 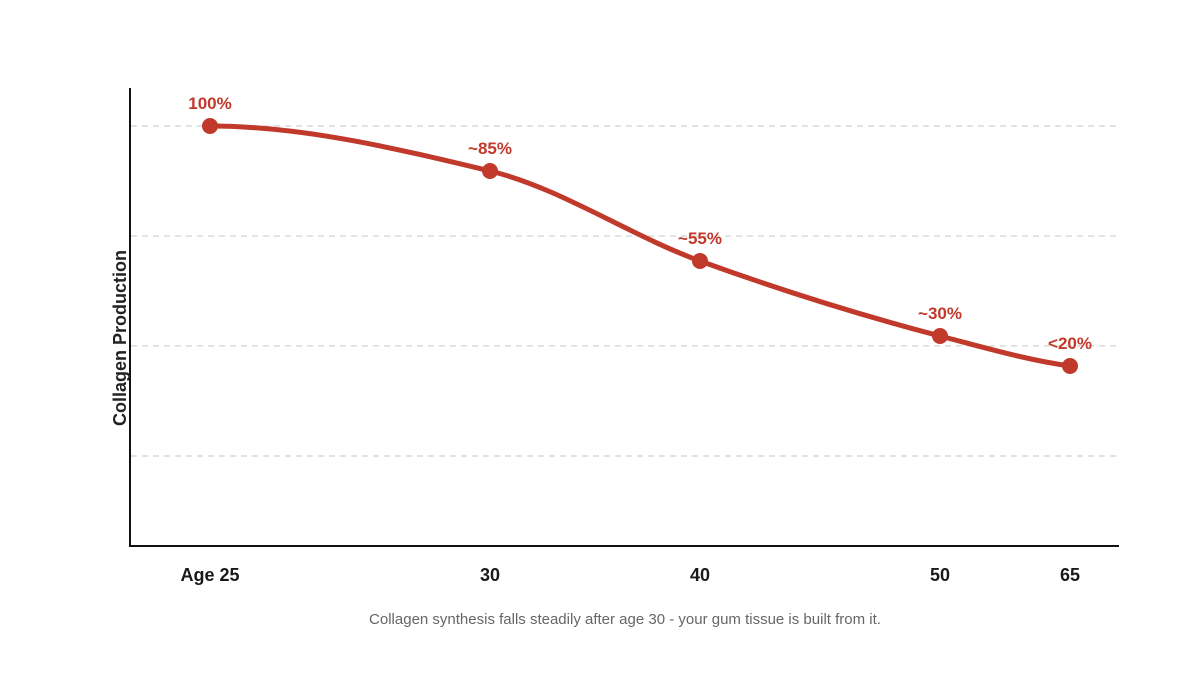 What do you see at coordinates (490, 575) in the screenshot?
I see `x-tick-label: 30` at bounding box center [490, 575].